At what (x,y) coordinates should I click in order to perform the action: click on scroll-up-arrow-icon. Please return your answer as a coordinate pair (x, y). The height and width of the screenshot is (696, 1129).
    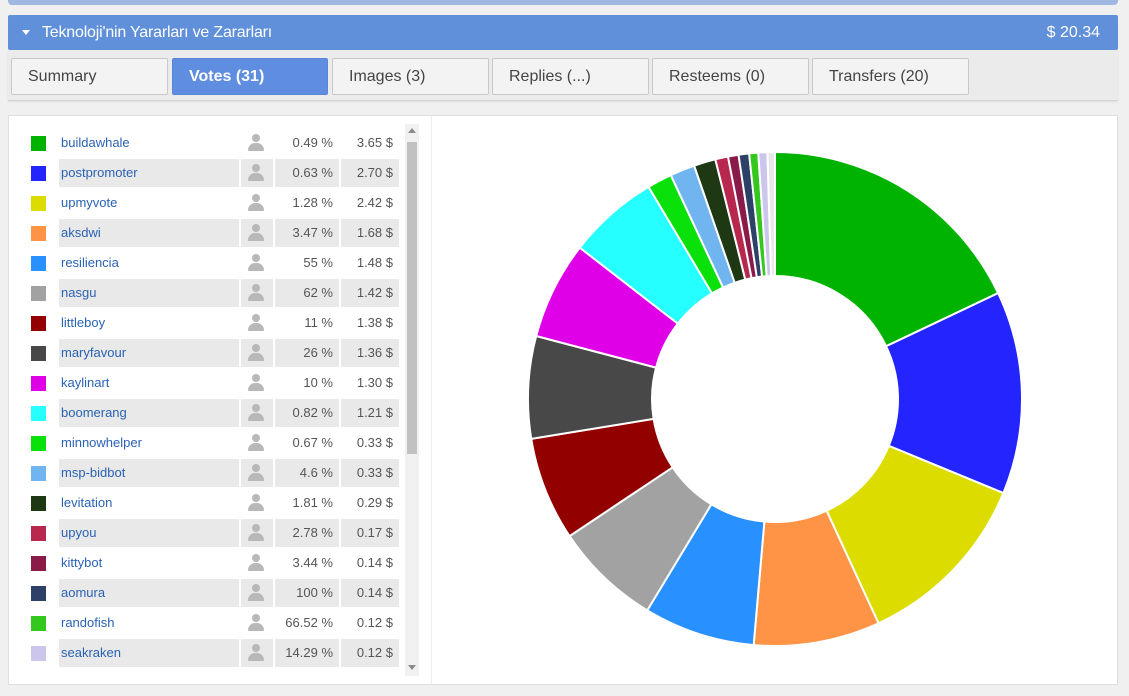
    Looking at the image, I should click on (412, 130).